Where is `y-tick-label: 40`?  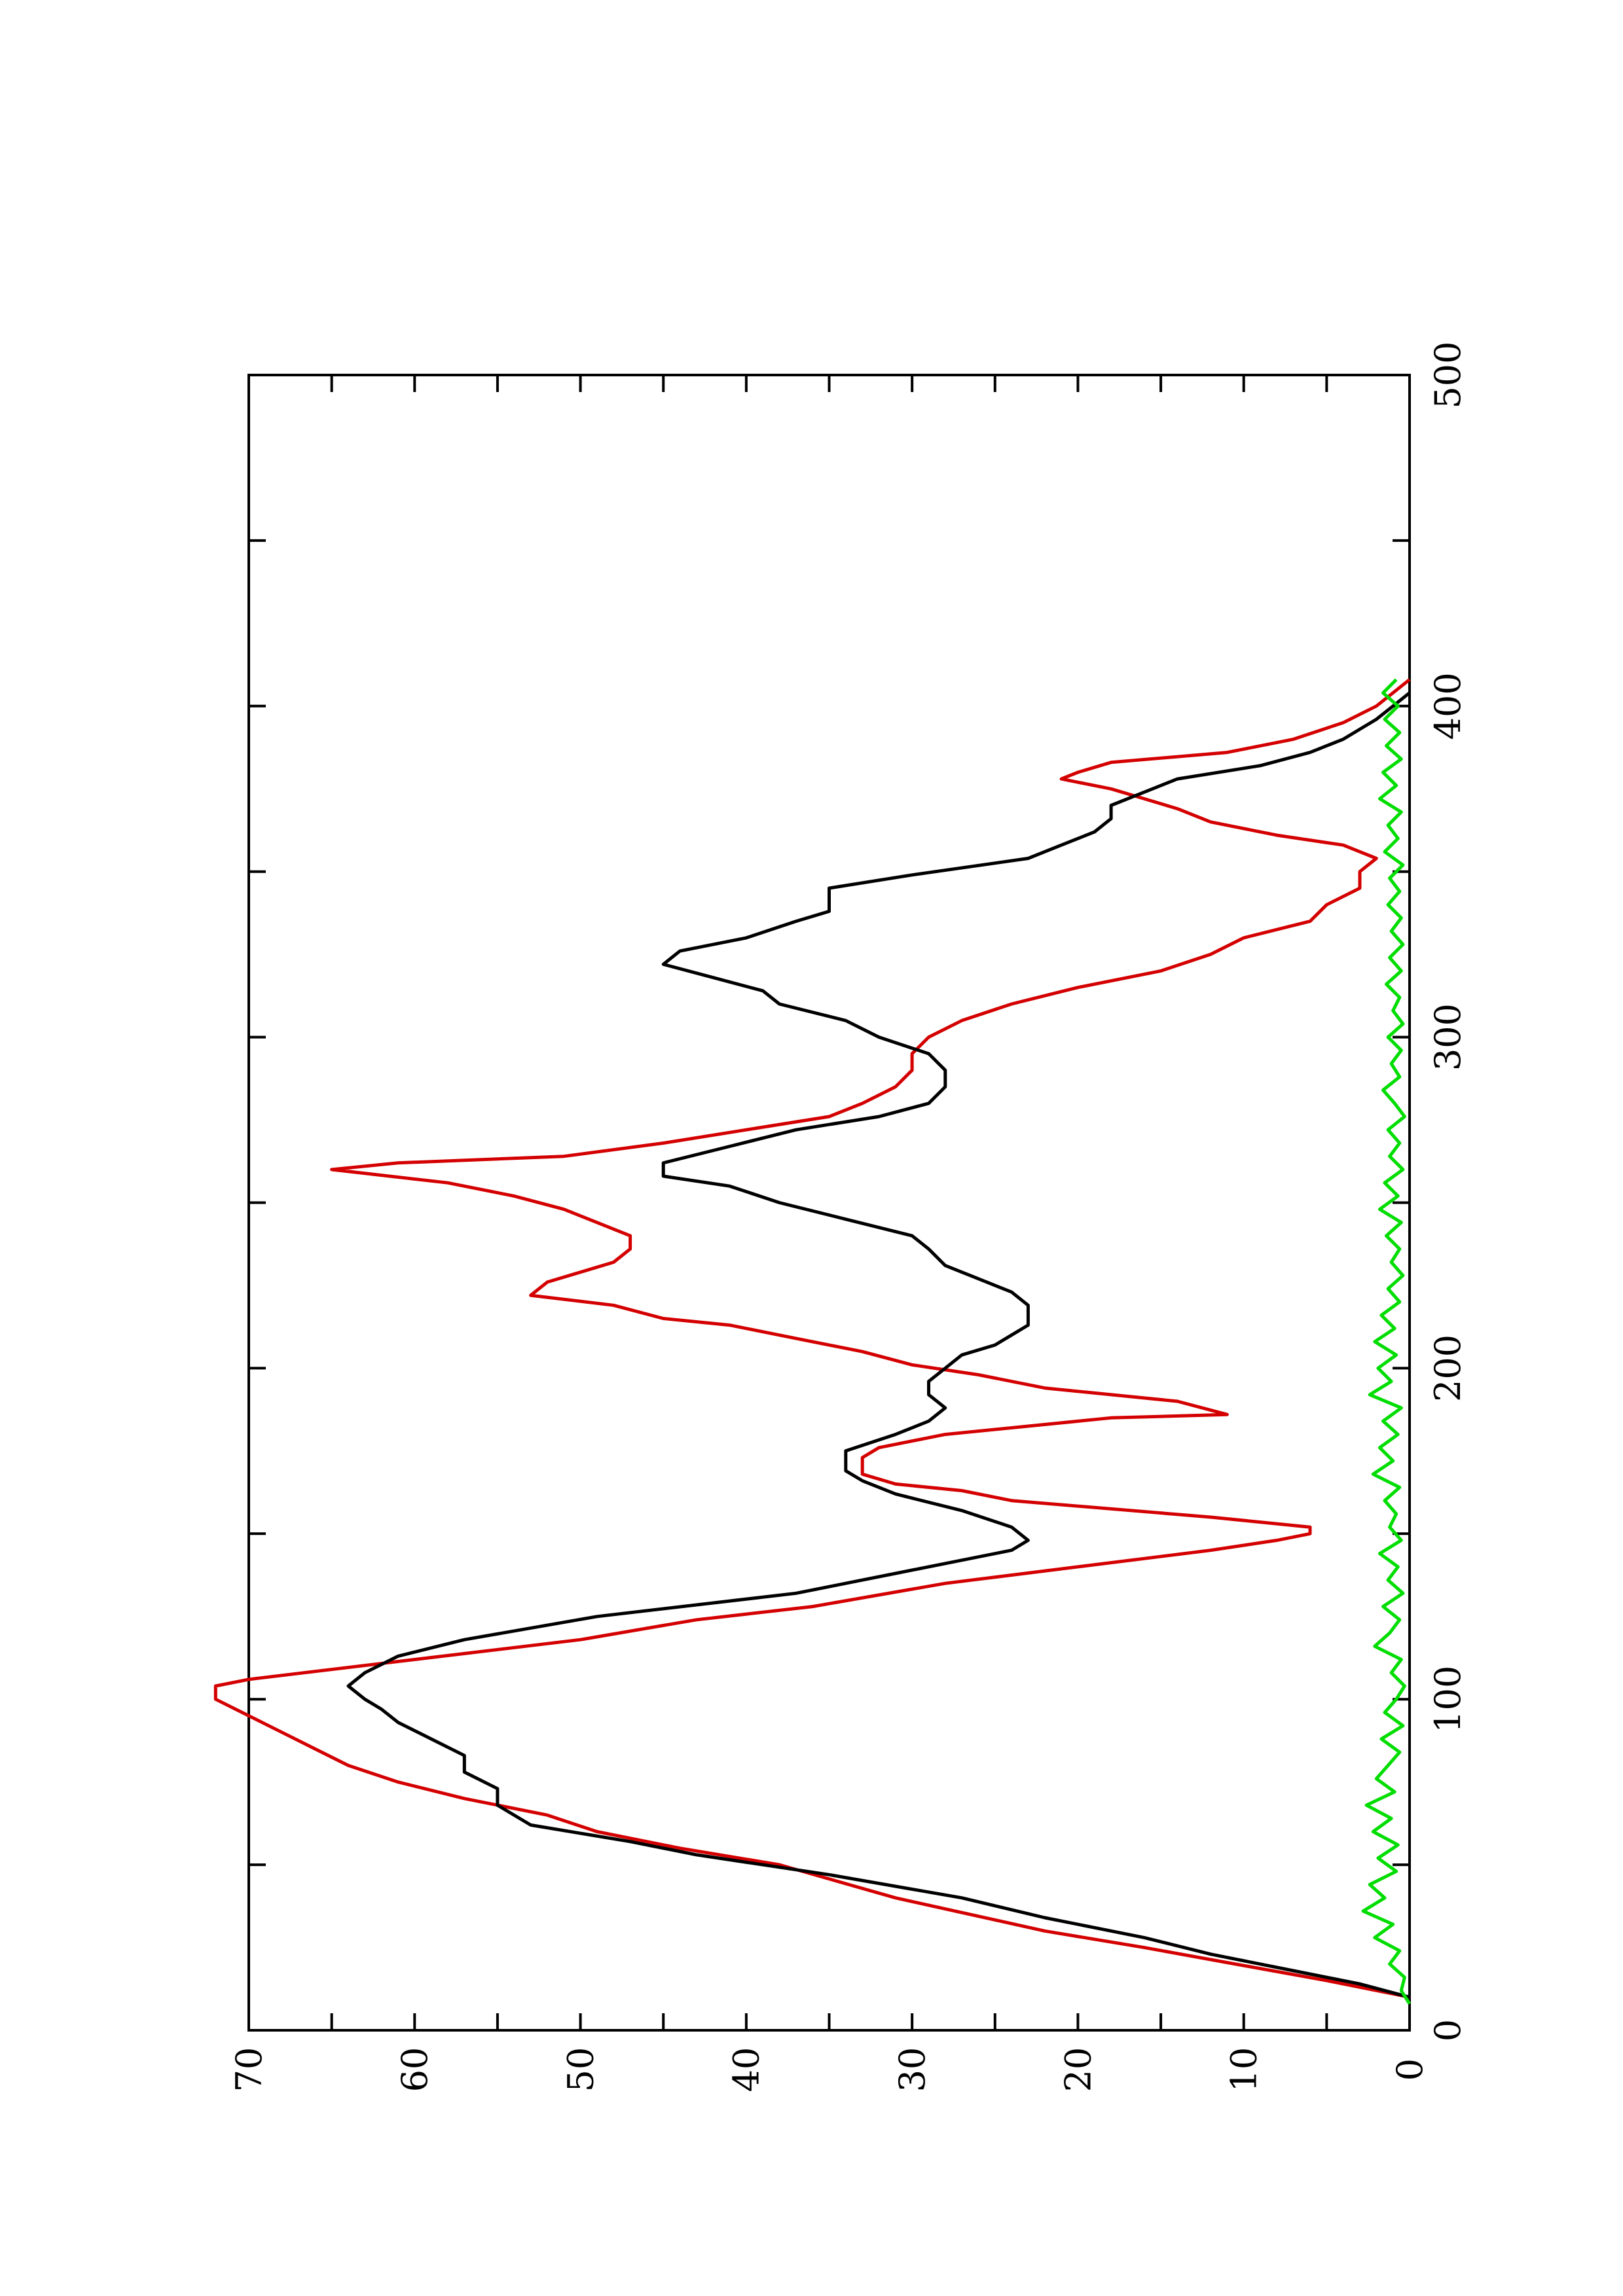 y-tick-label: 40 is located at coordinates (746, 2069).